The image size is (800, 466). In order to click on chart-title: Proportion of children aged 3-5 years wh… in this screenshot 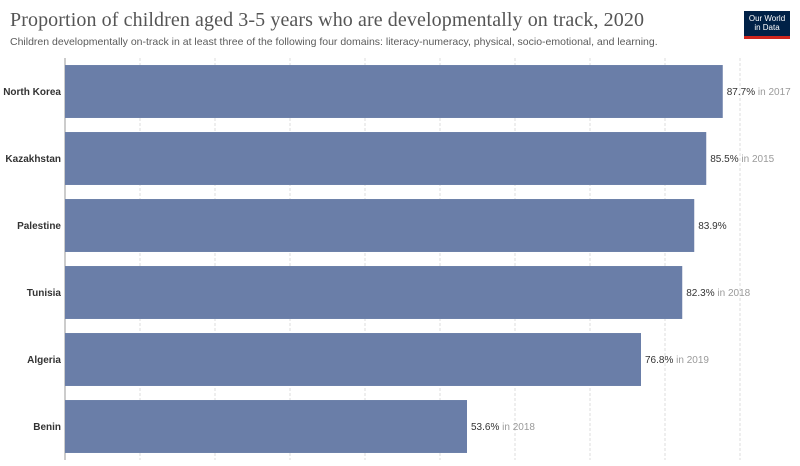, I will do `click(327, 20)`.